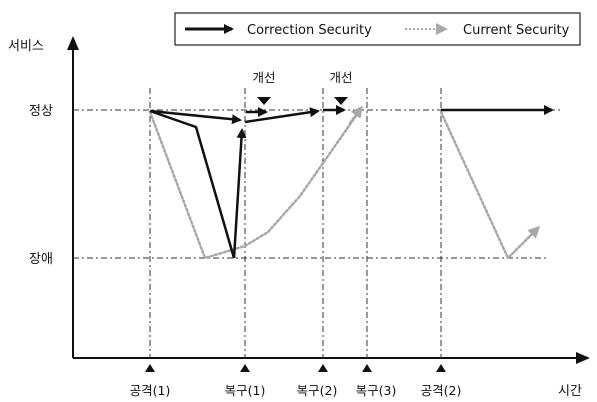 Image resolution: width=597 pixels, height=402 pixels. What do you see at coordinates (245, 368) in the screenshot?
I see `recover1-marker-icon` at bounding box center [245, 368].